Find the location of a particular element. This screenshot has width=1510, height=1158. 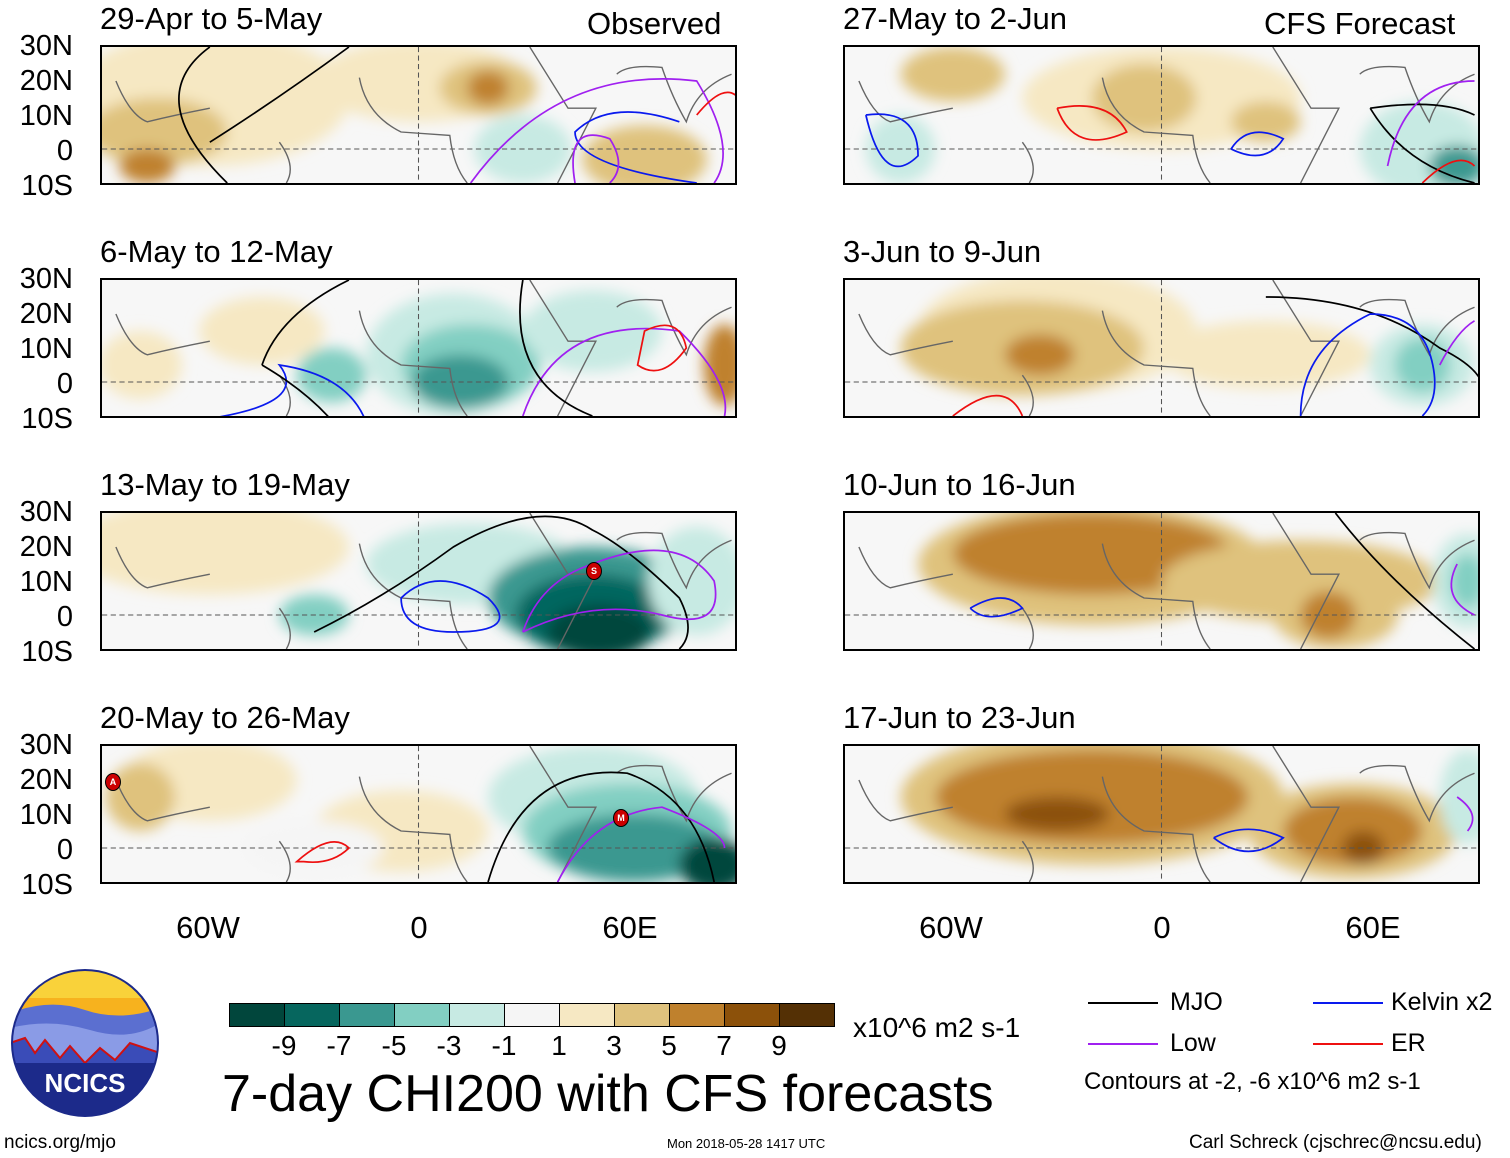

colorbar-label: 9 is located at coordinates (779, 1045).